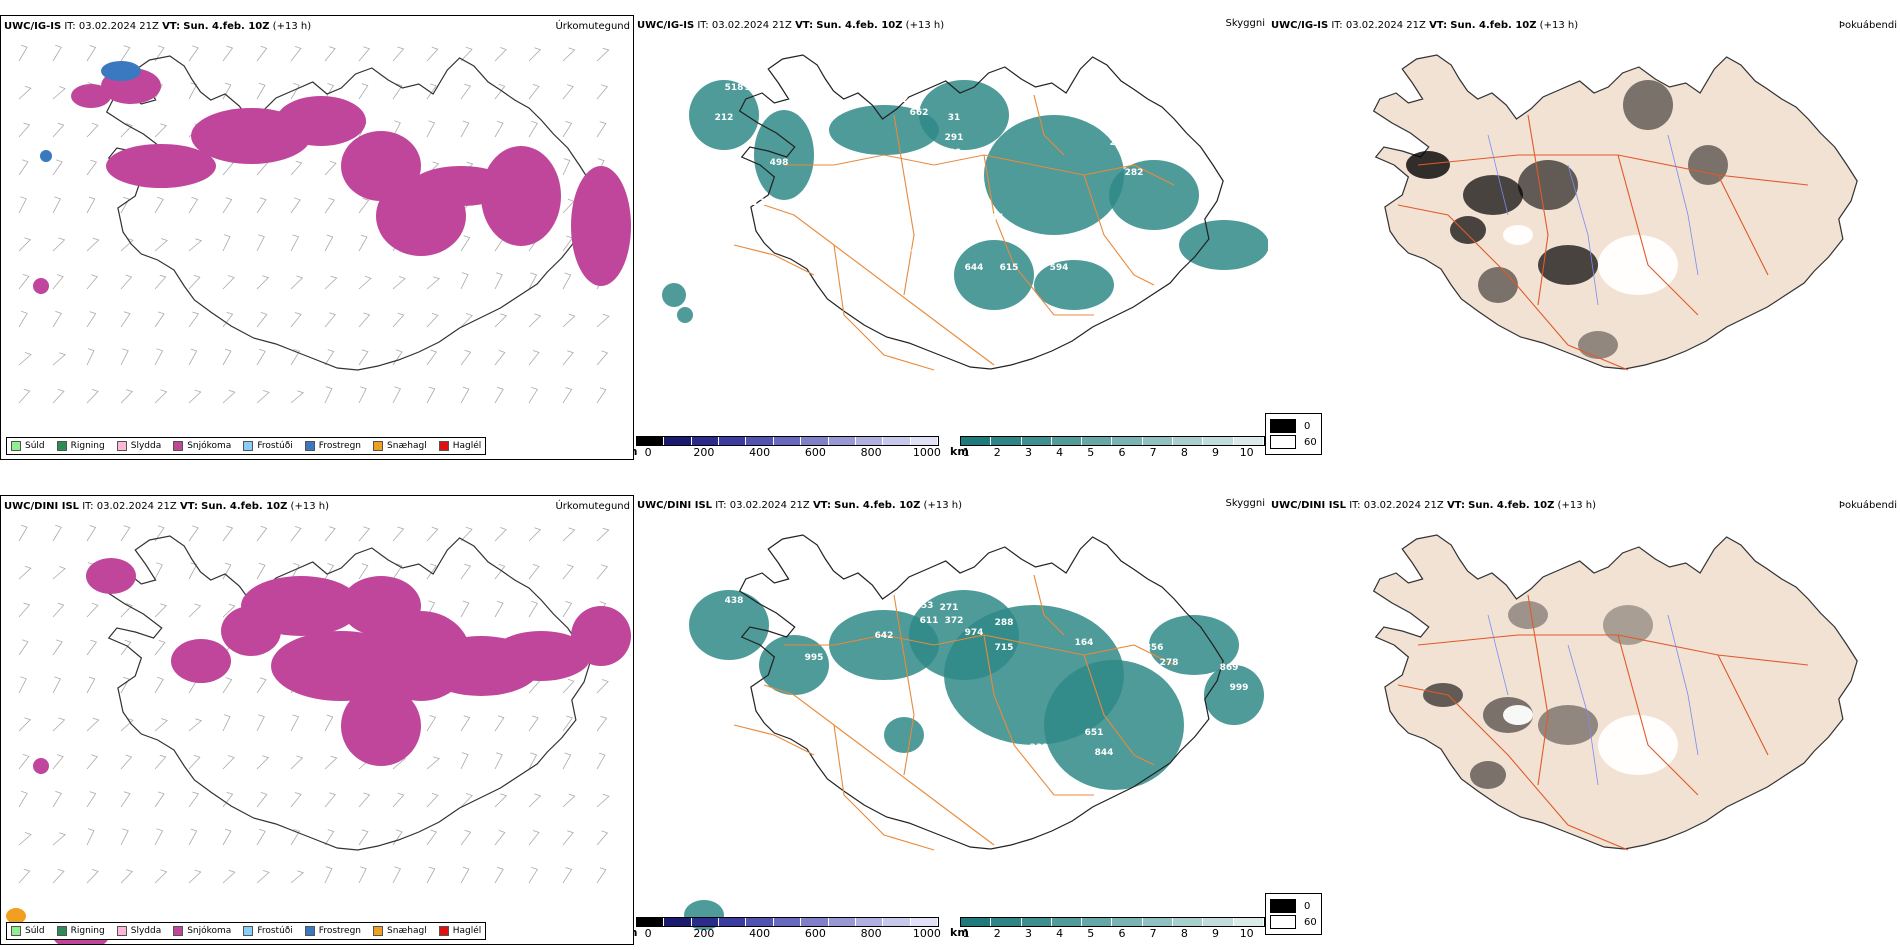 Image resolution: width=1900 pixels, height=950 pixels. Describe the element at coordinates (979, 738) in the screenshot. I see `cloud-base-label: 73` at that location.